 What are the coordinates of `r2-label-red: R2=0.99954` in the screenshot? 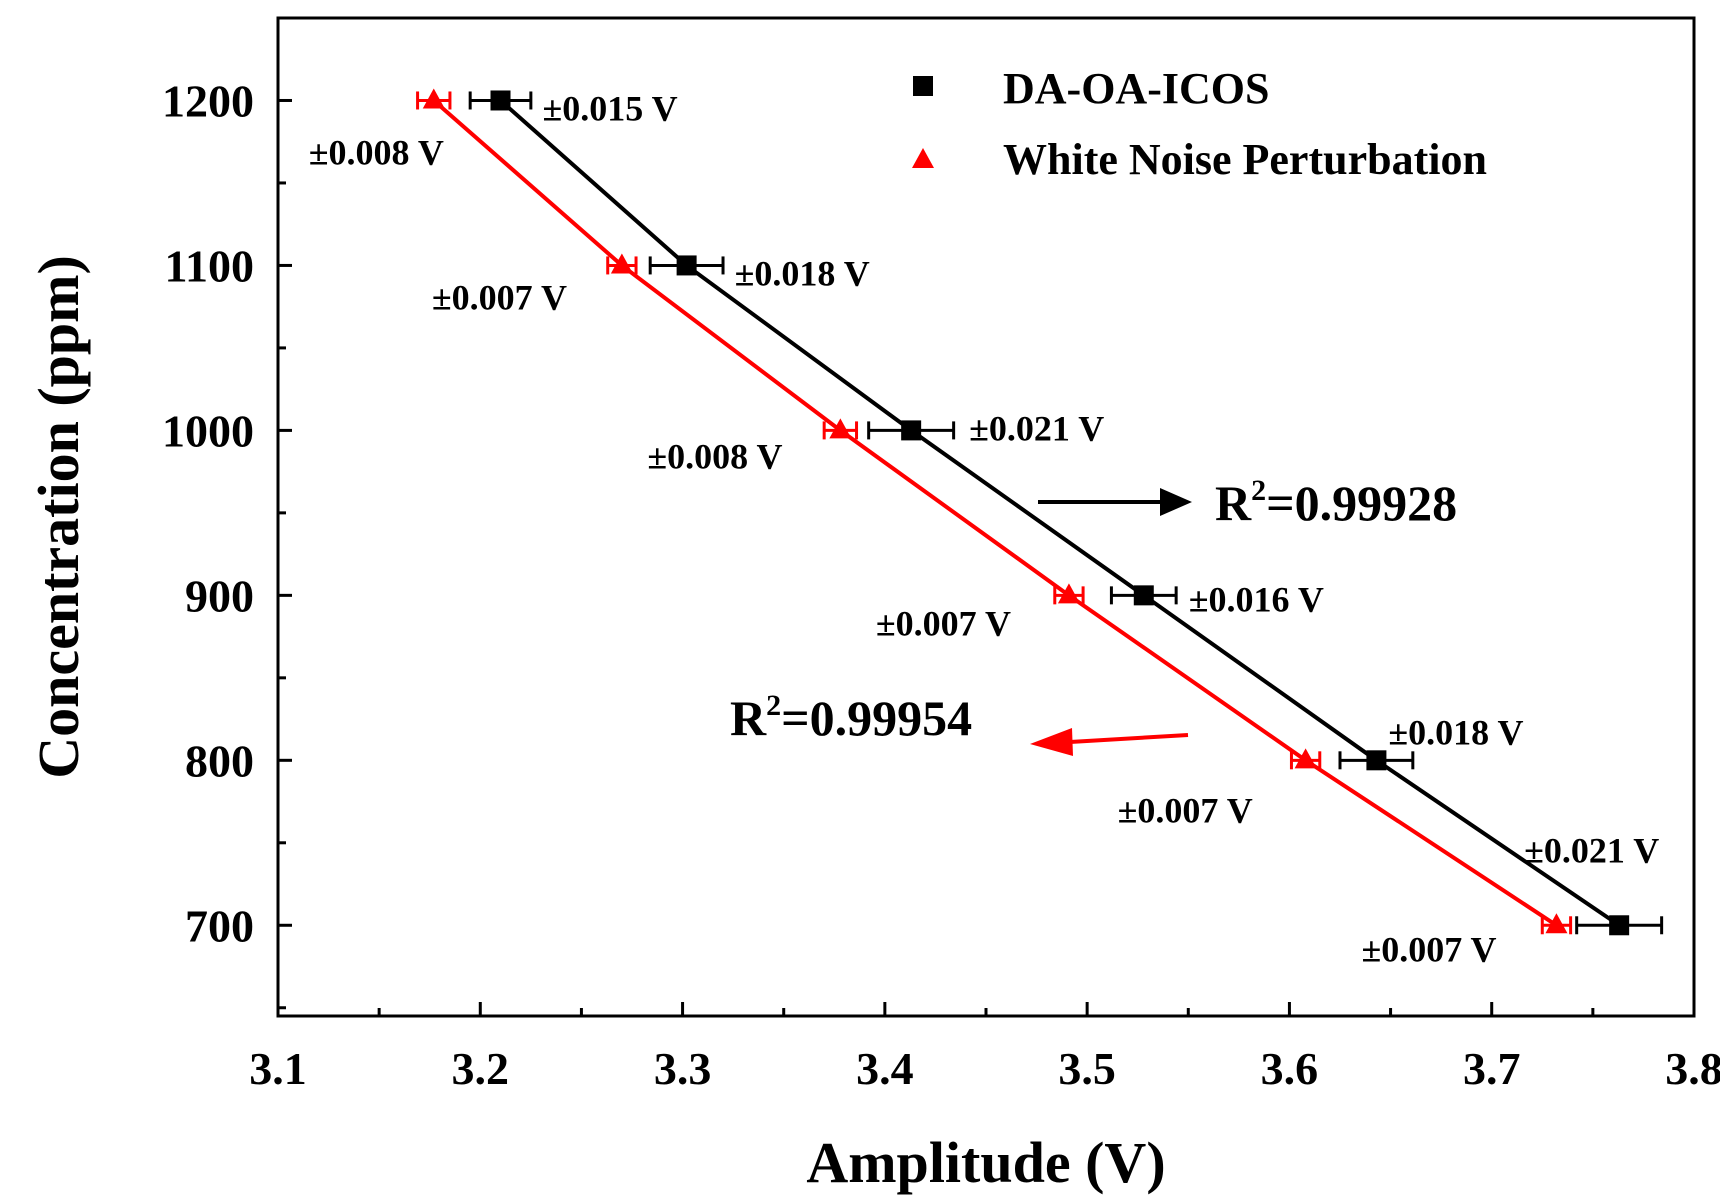 It's located at (851, 717).